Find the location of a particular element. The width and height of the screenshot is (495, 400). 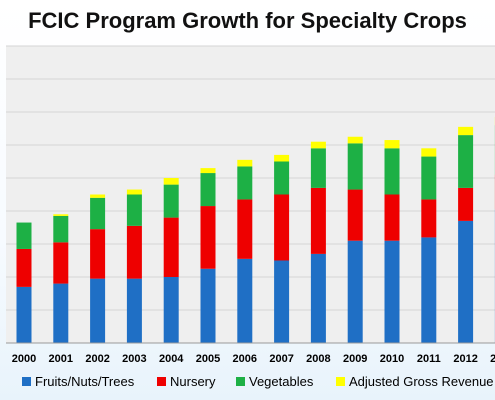

legend-label: Adjusted Gross Revenue is located at coordinates (421, 381).